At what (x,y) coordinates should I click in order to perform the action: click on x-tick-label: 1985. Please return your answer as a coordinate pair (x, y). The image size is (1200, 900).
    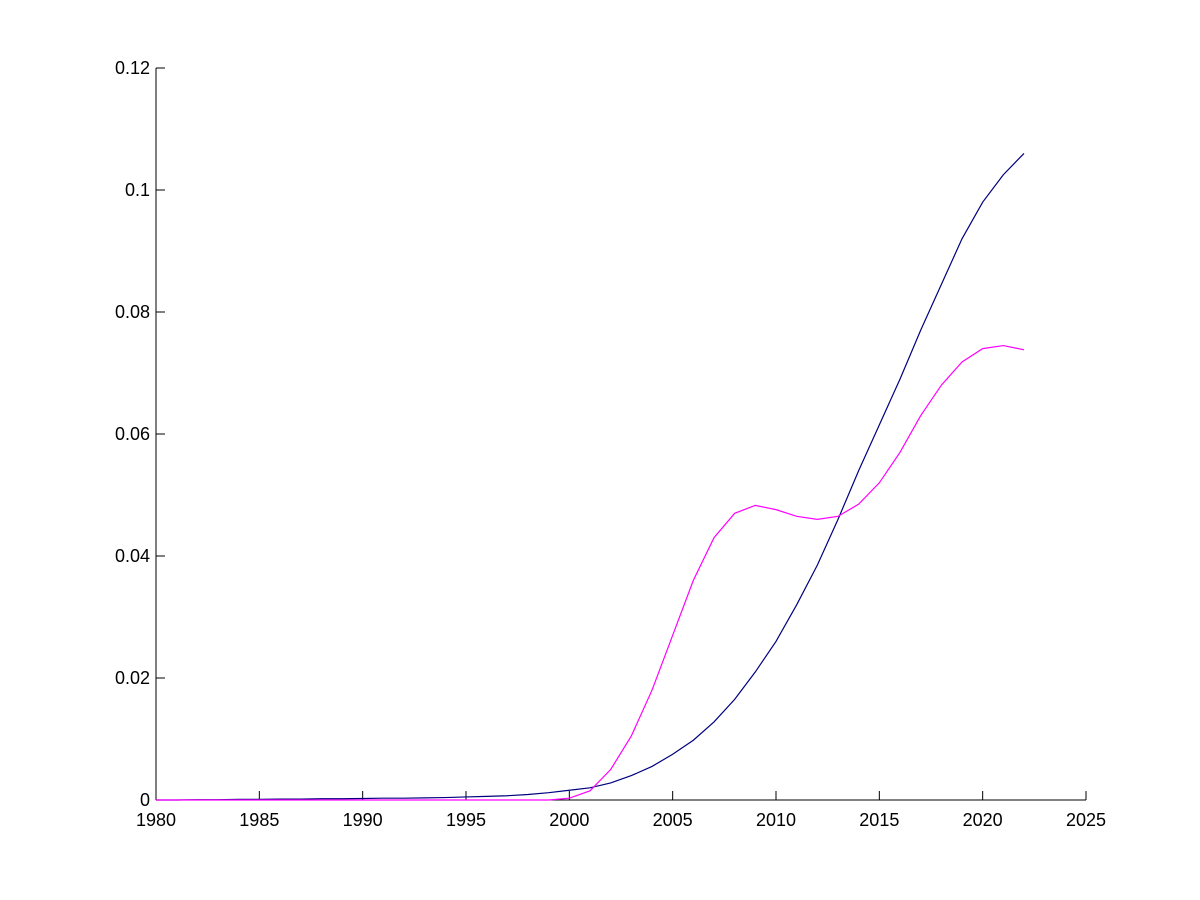
    Looking at the image, I should click on (259, 820).